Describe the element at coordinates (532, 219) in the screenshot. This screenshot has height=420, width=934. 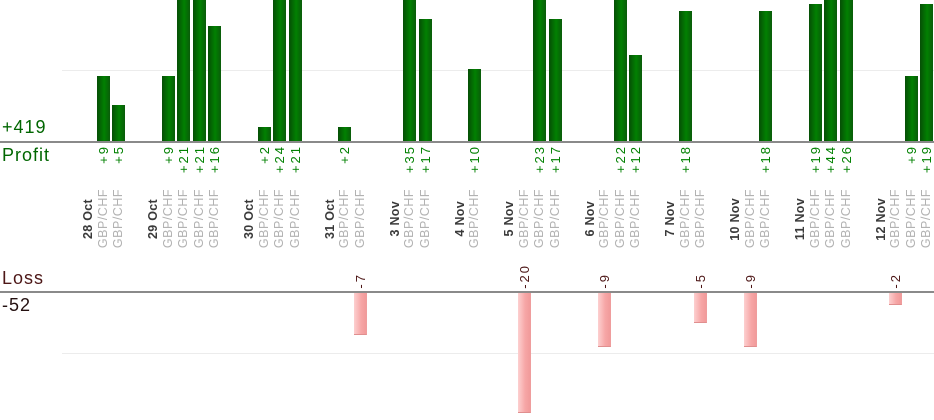
I see `day-group: 5 Nov GBP/CHF GBP/CHF GBP/CHF` at that location.